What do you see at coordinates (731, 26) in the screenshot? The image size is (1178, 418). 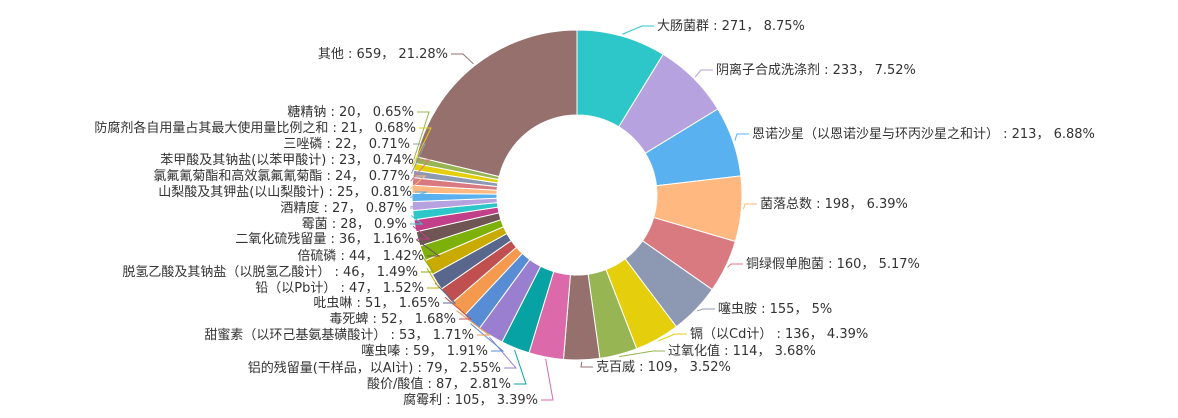 I see `slice-label-1: 大肠菌群 : 271， 8.75%` at bounding box center [731, 26].